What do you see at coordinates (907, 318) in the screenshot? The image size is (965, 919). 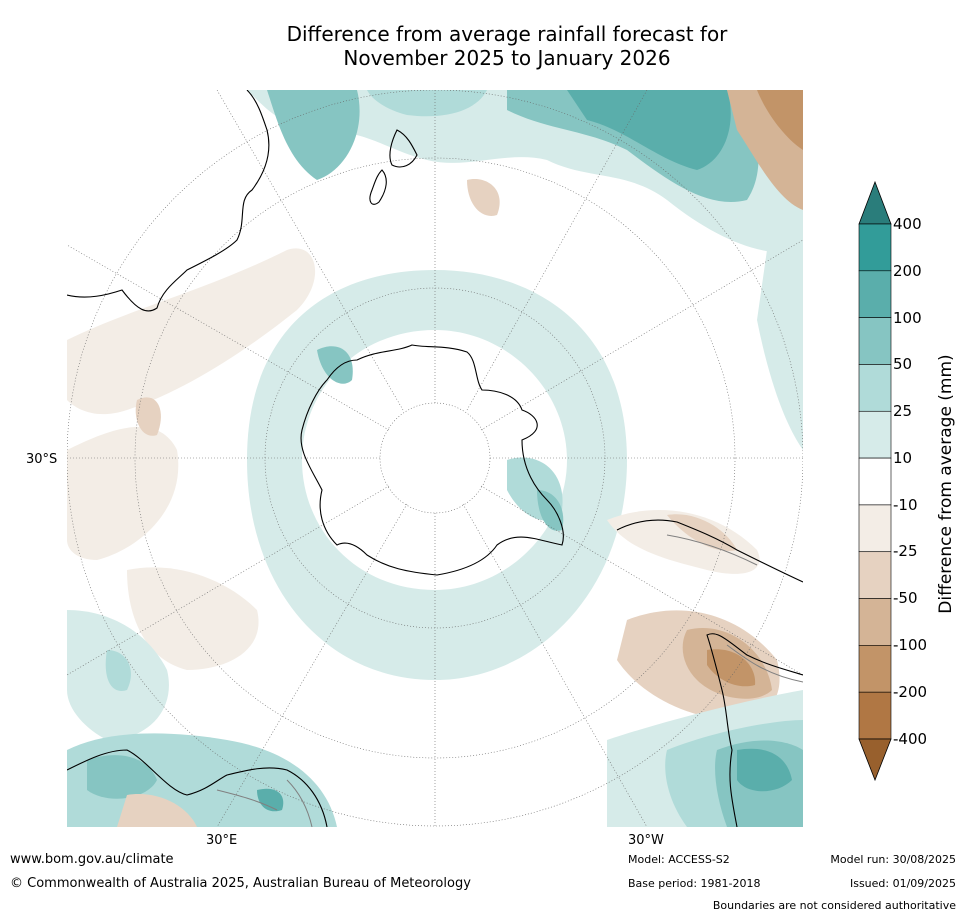 I see `colorbar-tick-100: 100` at bounding box center [907, 318].